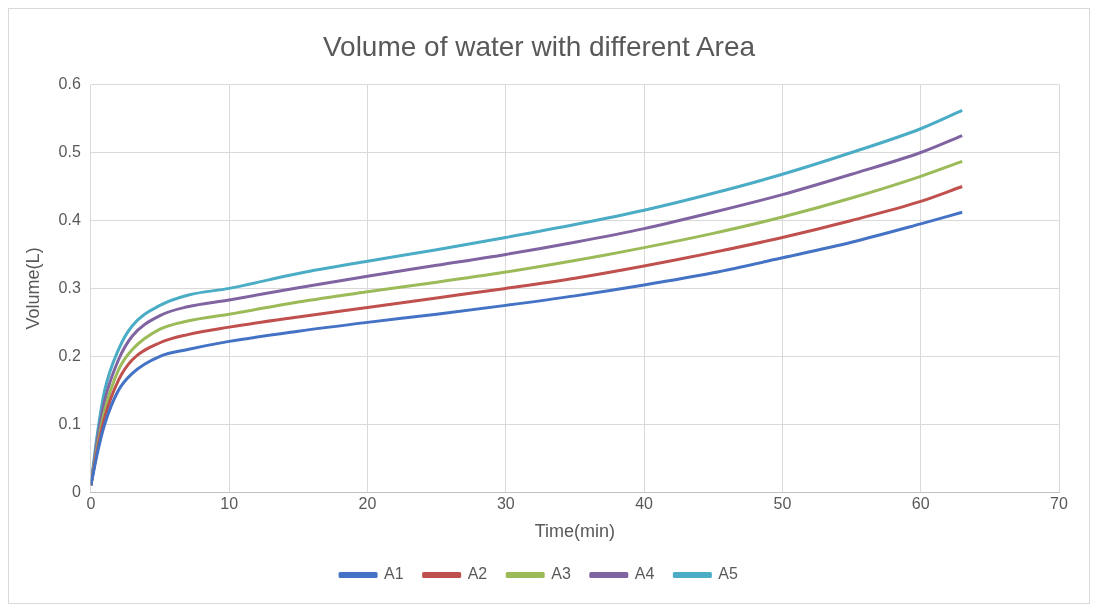  What do you see at coordinates (32, 288) in the screenshot?
I see `y-axis-title: Volume(L)` at bounding box center [32, 288].